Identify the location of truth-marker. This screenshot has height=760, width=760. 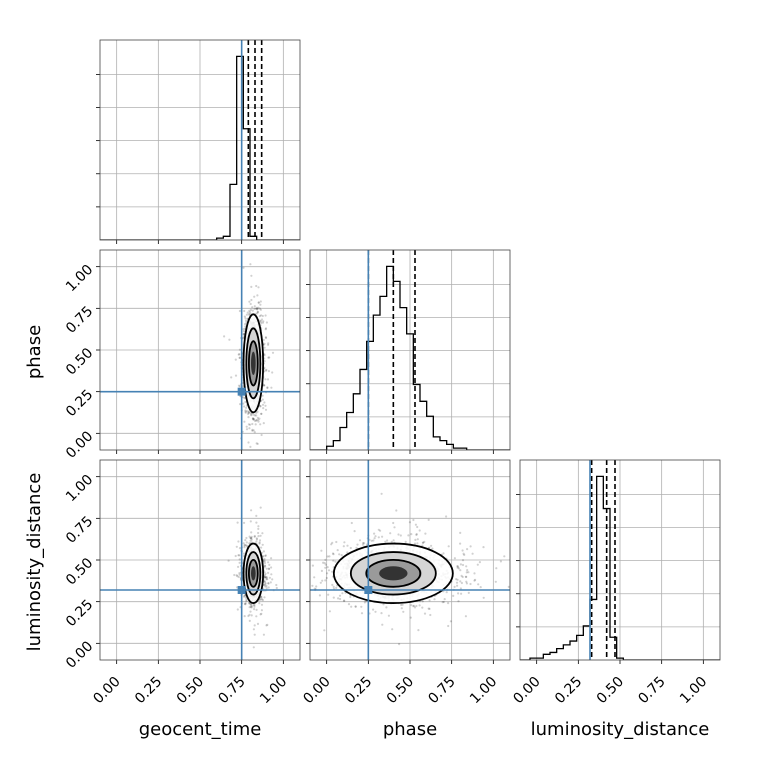
(241, 391).